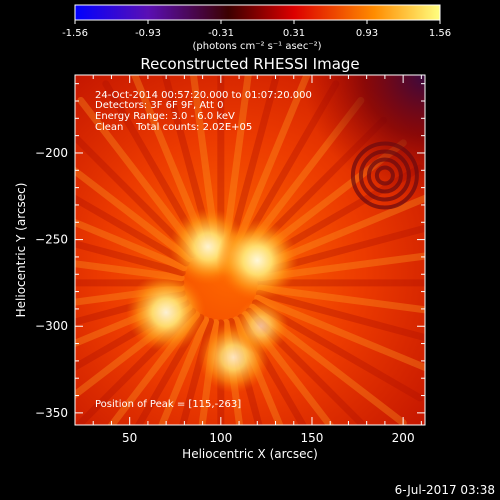 The height and width of the screenshot is (500, 500). Describe the element at coordinates (367, 33) in the screenshot. I see `colorbar-tick-label: 0.93` at that location.